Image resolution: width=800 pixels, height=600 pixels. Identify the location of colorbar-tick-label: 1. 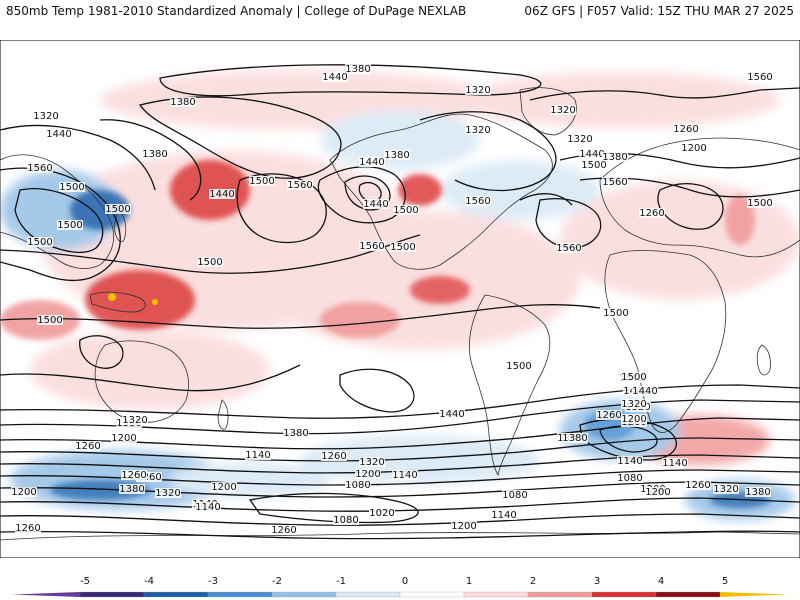
(469, 581).